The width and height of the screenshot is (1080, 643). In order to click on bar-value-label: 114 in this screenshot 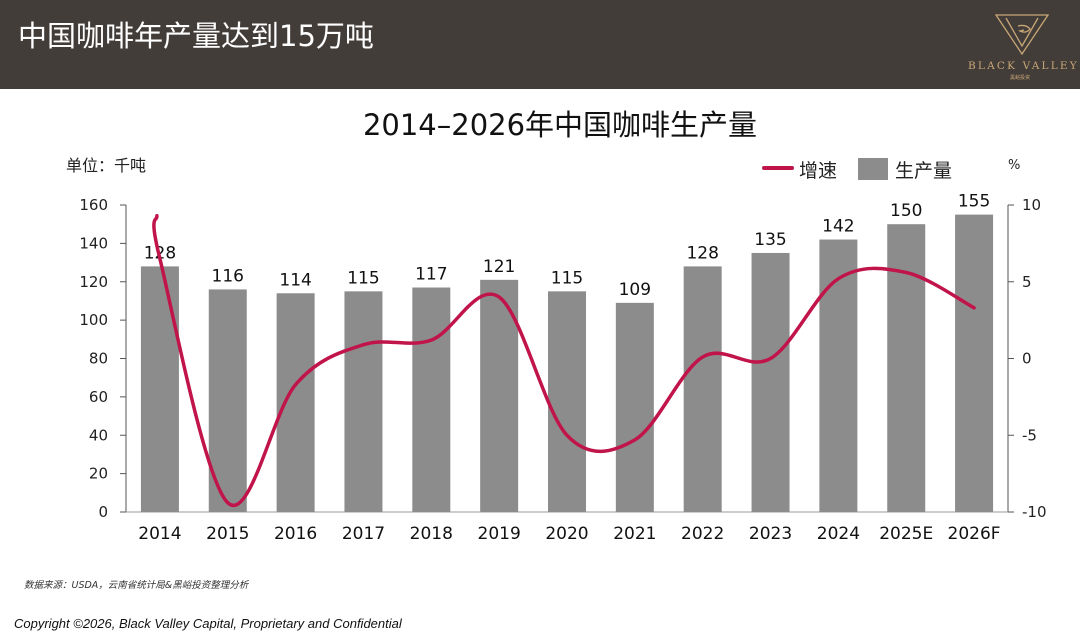, I will do `click(295, 280)`.